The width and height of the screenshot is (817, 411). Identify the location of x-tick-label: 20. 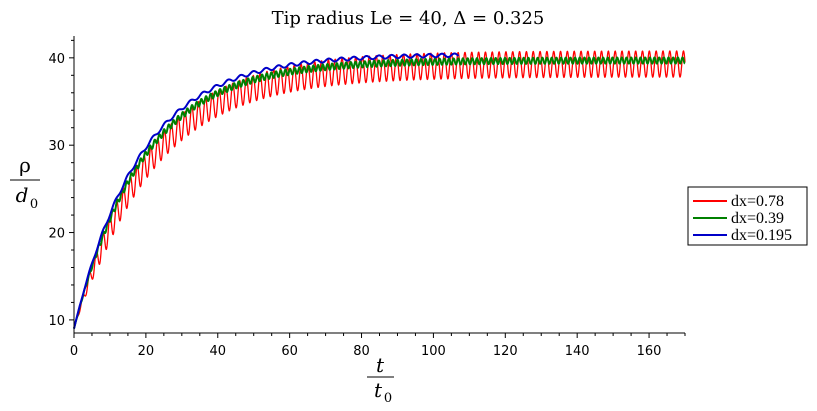
(146, 351).